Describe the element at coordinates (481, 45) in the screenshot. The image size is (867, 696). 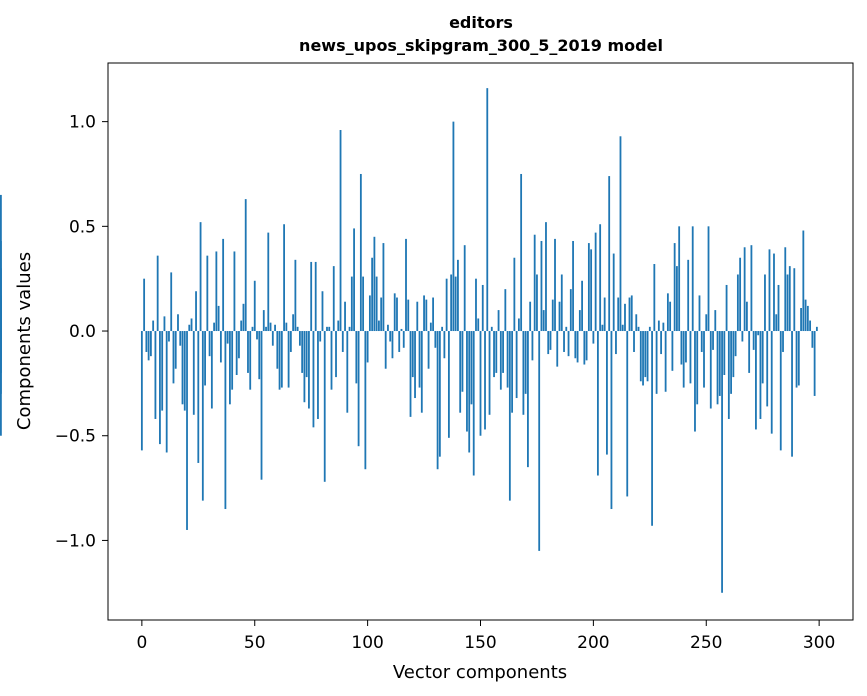
I see `chart-subtitle: news_upos_skipgram_300_5_2019 model` at that location.